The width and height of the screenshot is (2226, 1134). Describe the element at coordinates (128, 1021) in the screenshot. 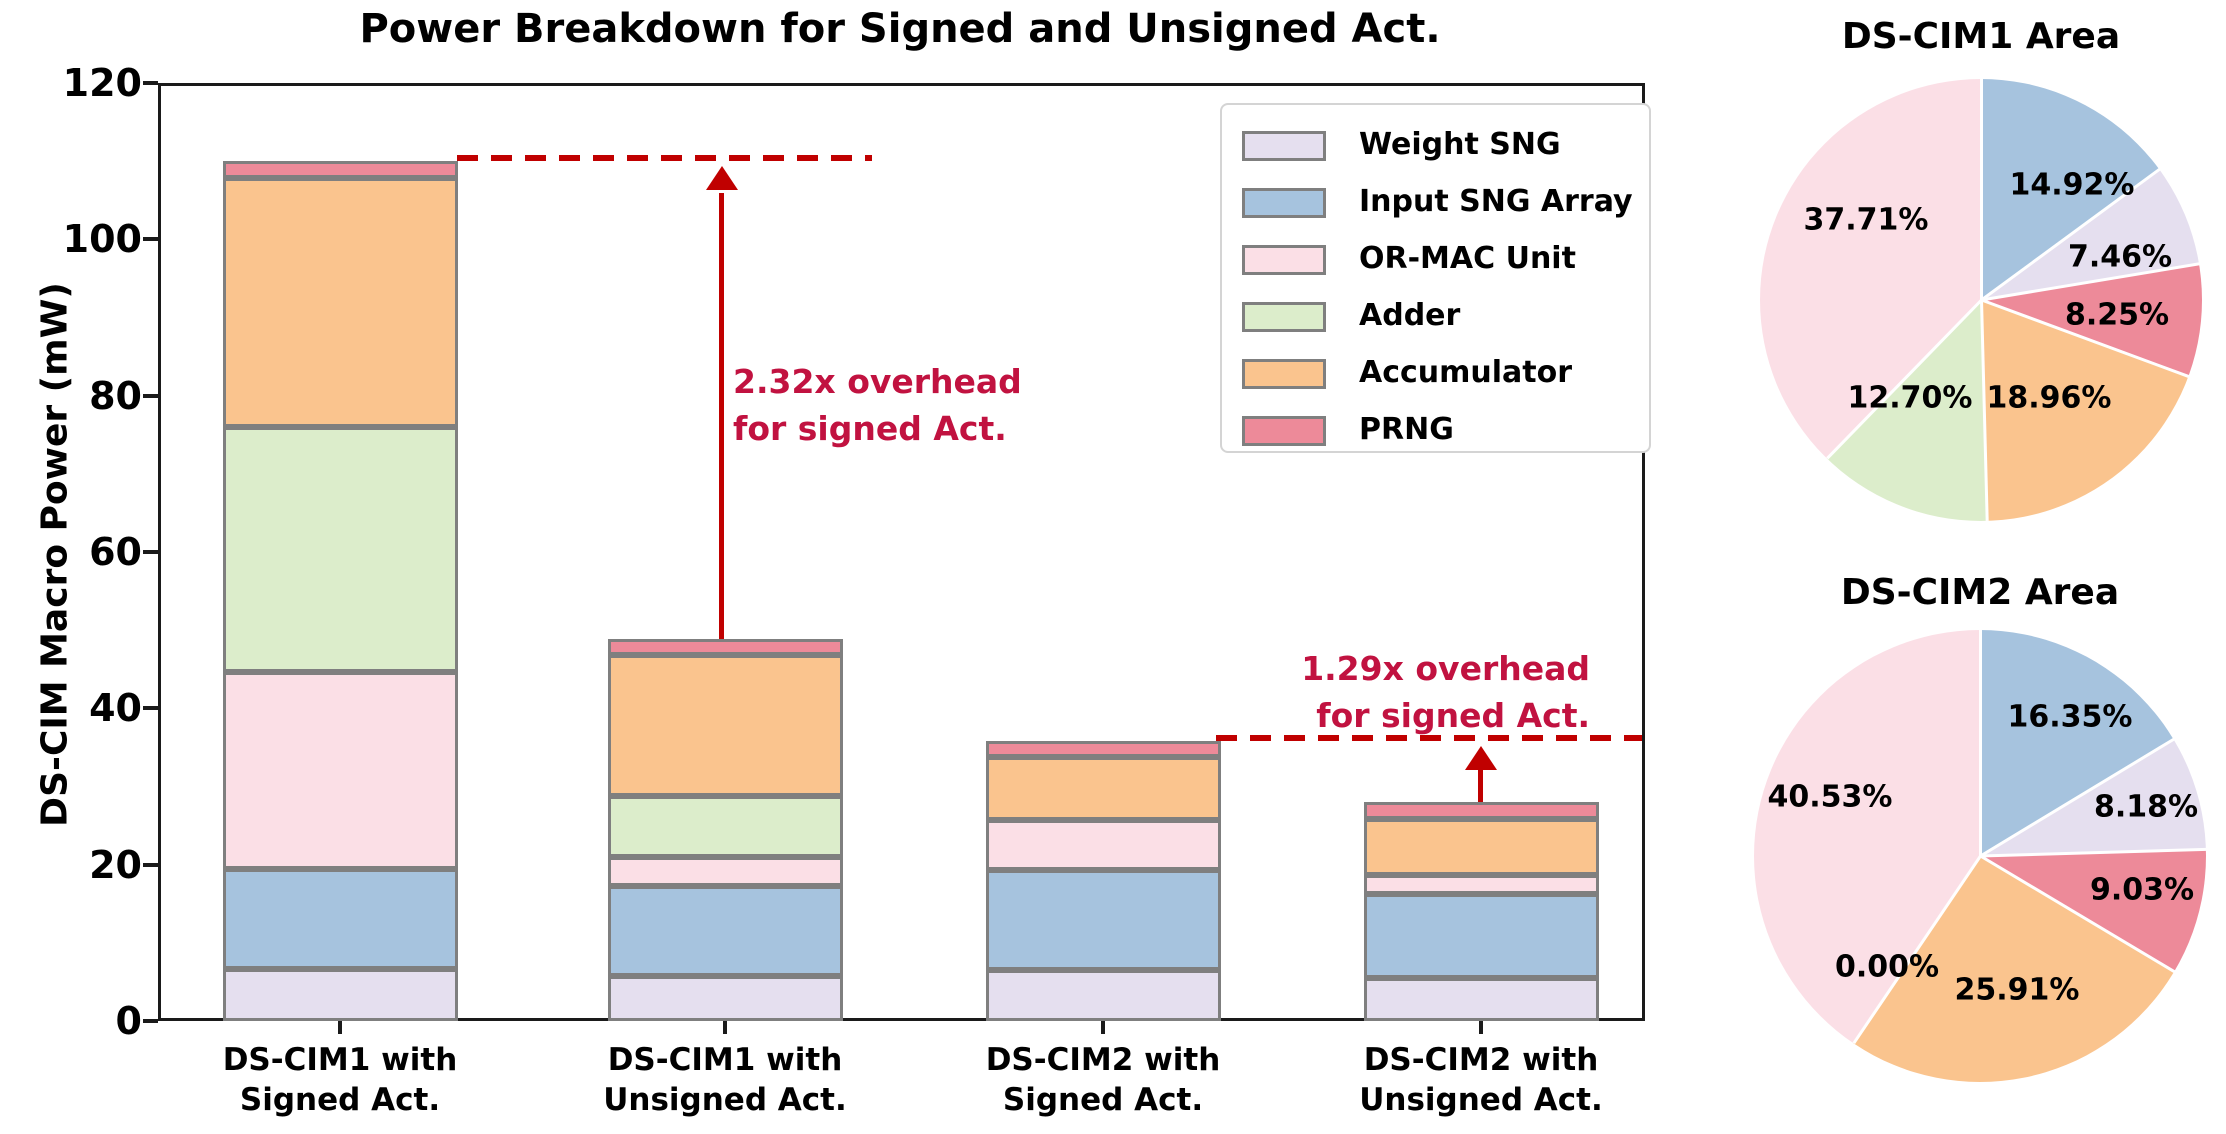

I see `y-tick-label: 0` at that location.